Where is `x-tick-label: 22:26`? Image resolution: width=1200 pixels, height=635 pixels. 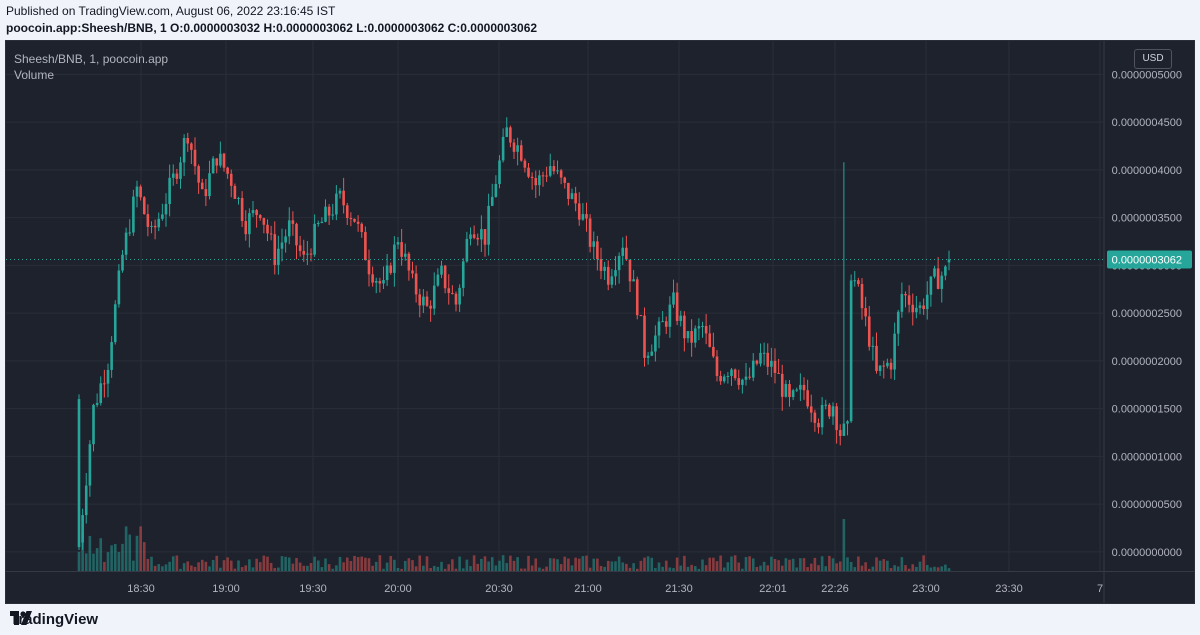
x-tick-label: 22:26 is located at coordinates (835, 589).